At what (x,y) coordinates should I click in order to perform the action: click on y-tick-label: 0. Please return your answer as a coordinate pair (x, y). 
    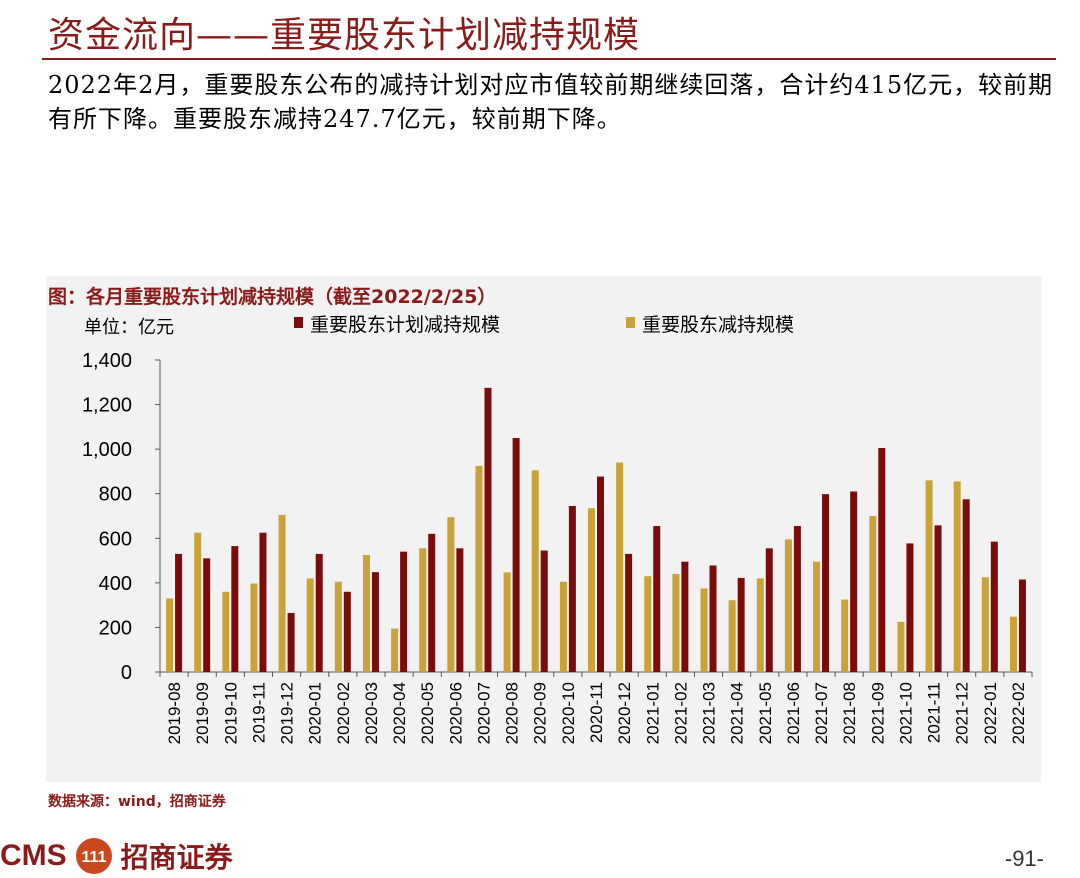
    Looking at the image, I should click on (126, 673).